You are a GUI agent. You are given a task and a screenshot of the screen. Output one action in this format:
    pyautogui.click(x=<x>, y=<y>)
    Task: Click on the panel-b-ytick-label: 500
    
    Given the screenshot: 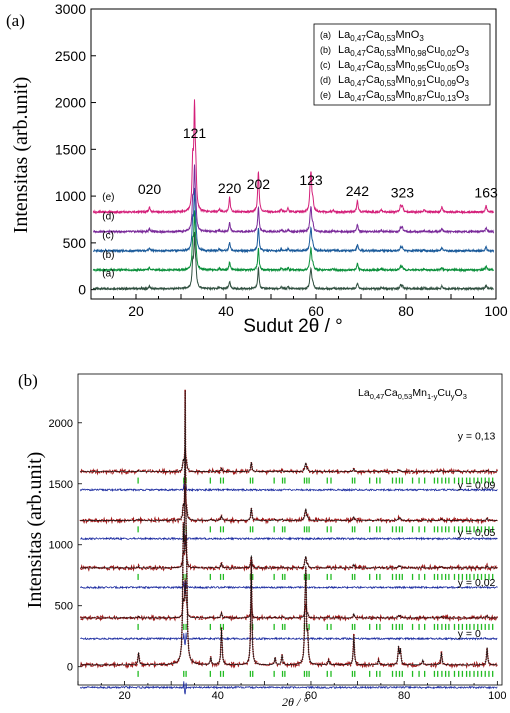 What is the action you would take?
    pyautogui.click(x=64, y=607)
    